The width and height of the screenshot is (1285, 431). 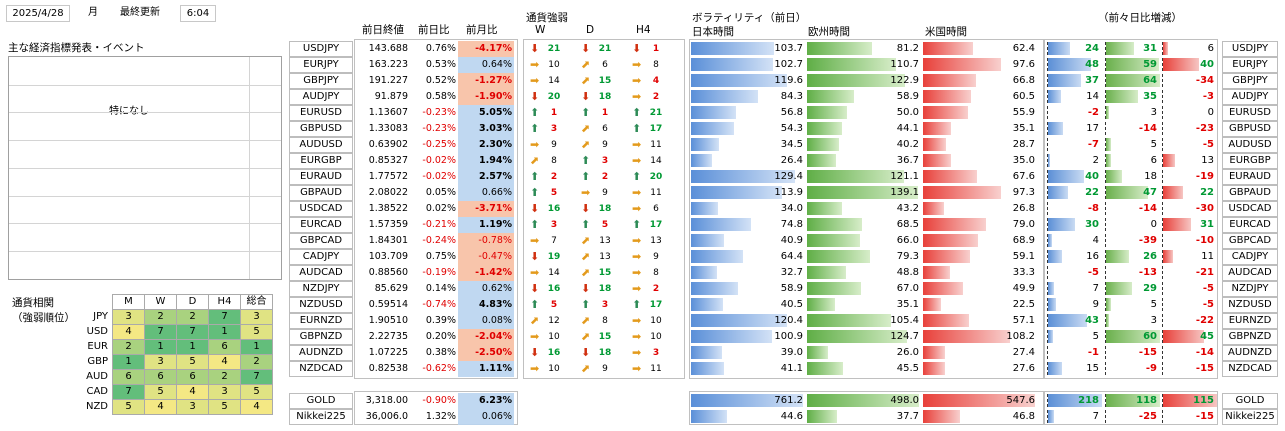 I want to click on pair-label-right: AUDNZD, so click(x=1250, y=353).